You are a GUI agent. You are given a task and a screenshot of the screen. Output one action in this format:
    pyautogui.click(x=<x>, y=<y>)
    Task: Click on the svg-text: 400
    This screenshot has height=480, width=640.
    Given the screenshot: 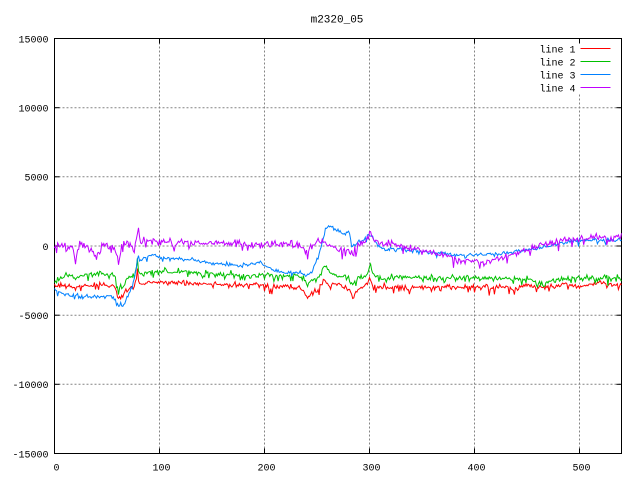 What is the action you would take?
    pyautogui.click(x=476, y=469)
    